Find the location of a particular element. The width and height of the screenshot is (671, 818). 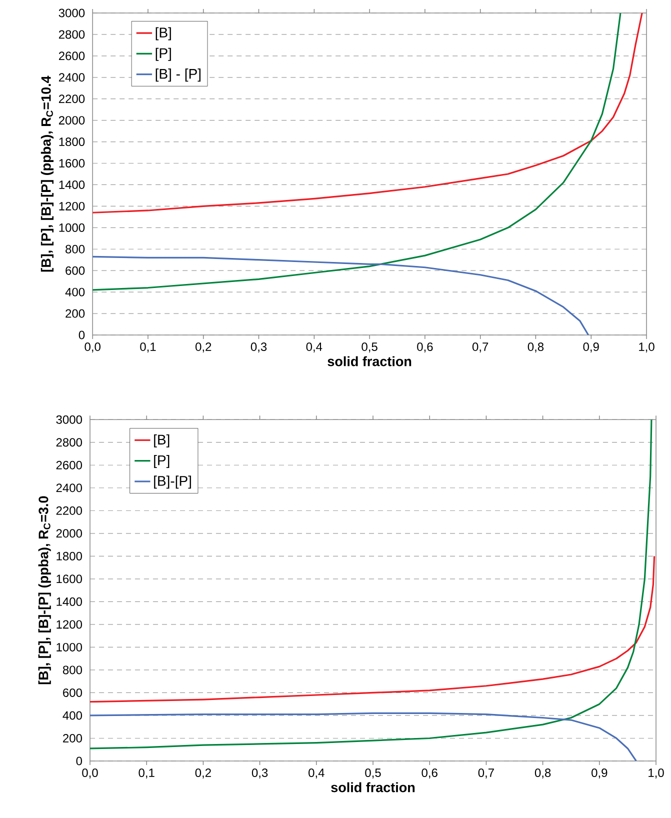

legend-label: [B]-[P] is located at coordinates (172, 482).